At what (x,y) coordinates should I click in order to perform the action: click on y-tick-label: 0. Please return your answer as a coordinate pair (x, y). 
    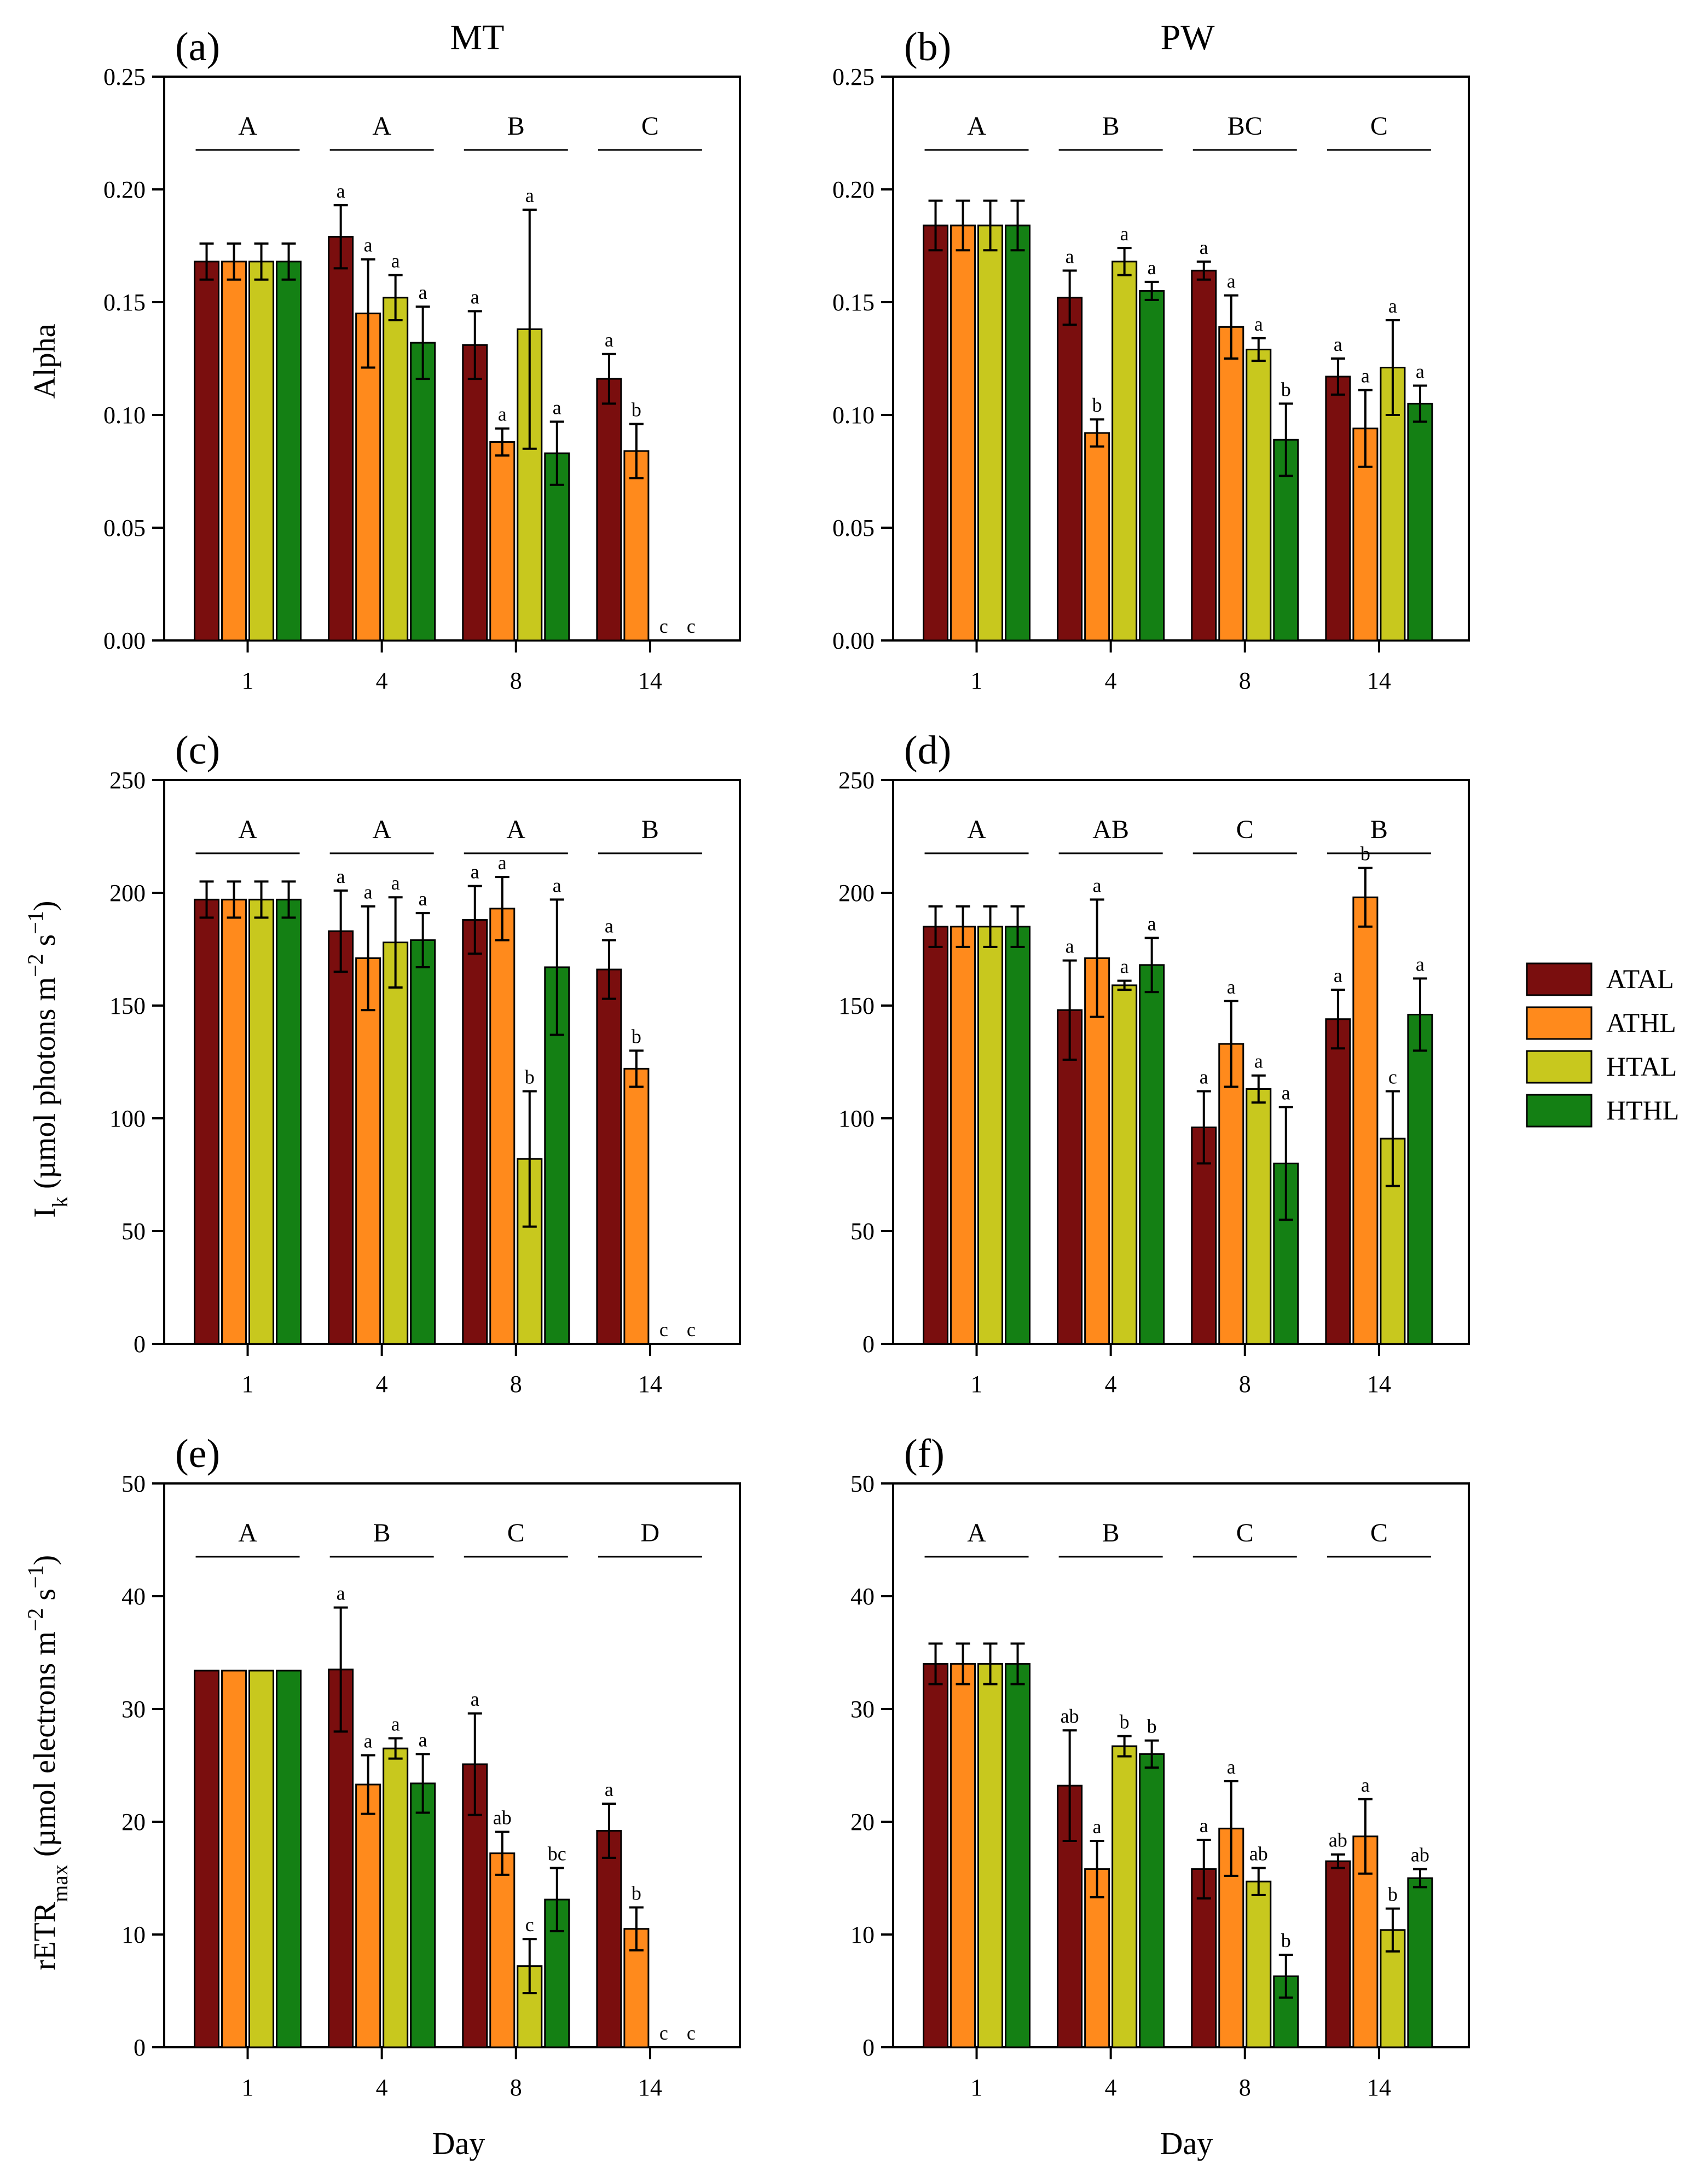
    Looking at the image, I should click on (868, 2047).